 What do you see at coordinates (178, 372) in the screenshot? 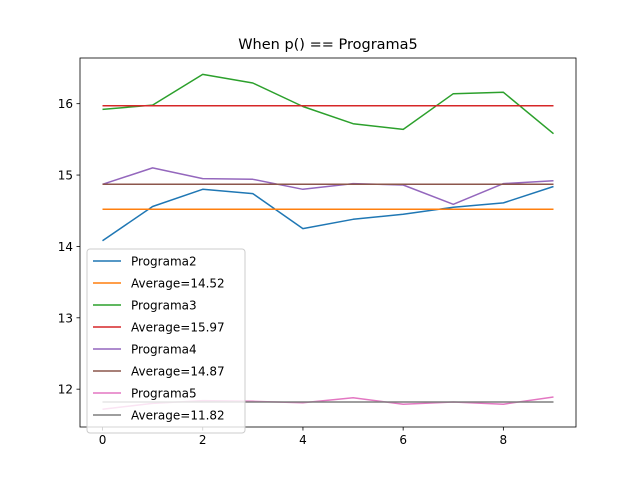
I see `legend-label-5: Average=14.87` at bounding box center [178, 372].